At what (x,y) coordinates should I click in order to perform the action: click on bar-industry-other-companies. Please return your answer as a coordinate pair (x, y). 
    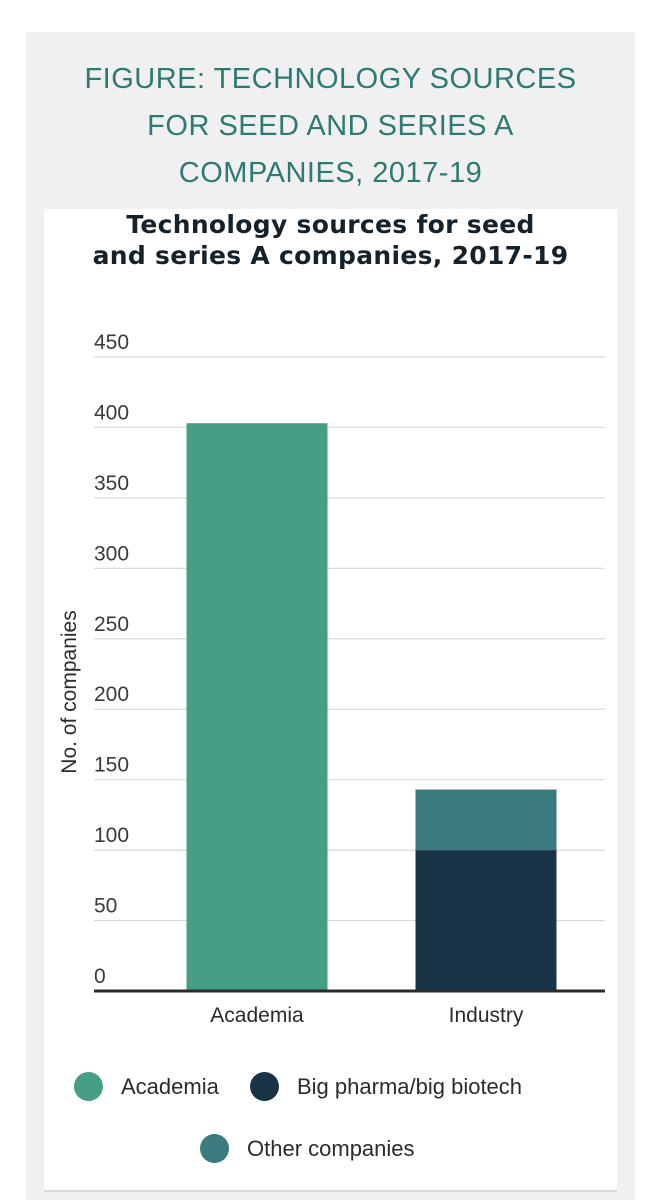
    Looking at the image, I should click on (486, 820).